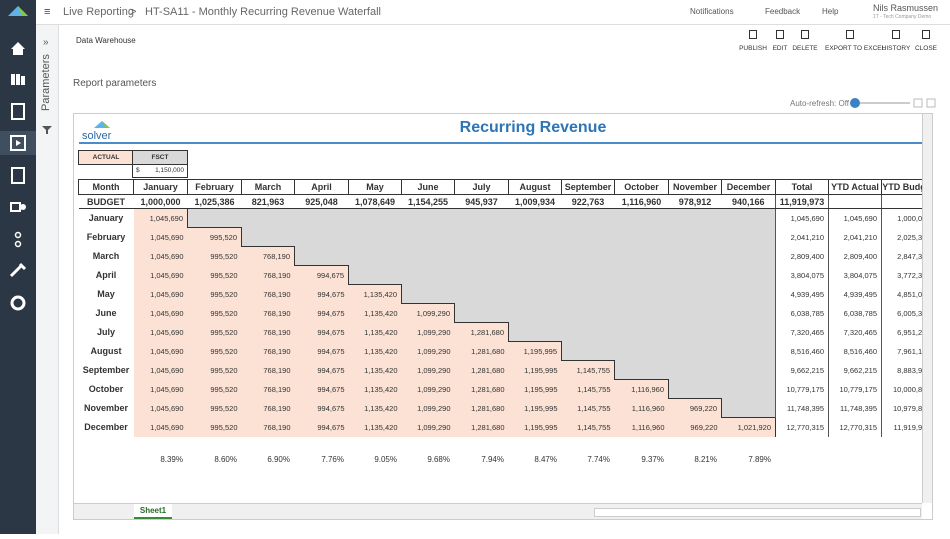  I want to click on month-label: April, so click(106, 275).